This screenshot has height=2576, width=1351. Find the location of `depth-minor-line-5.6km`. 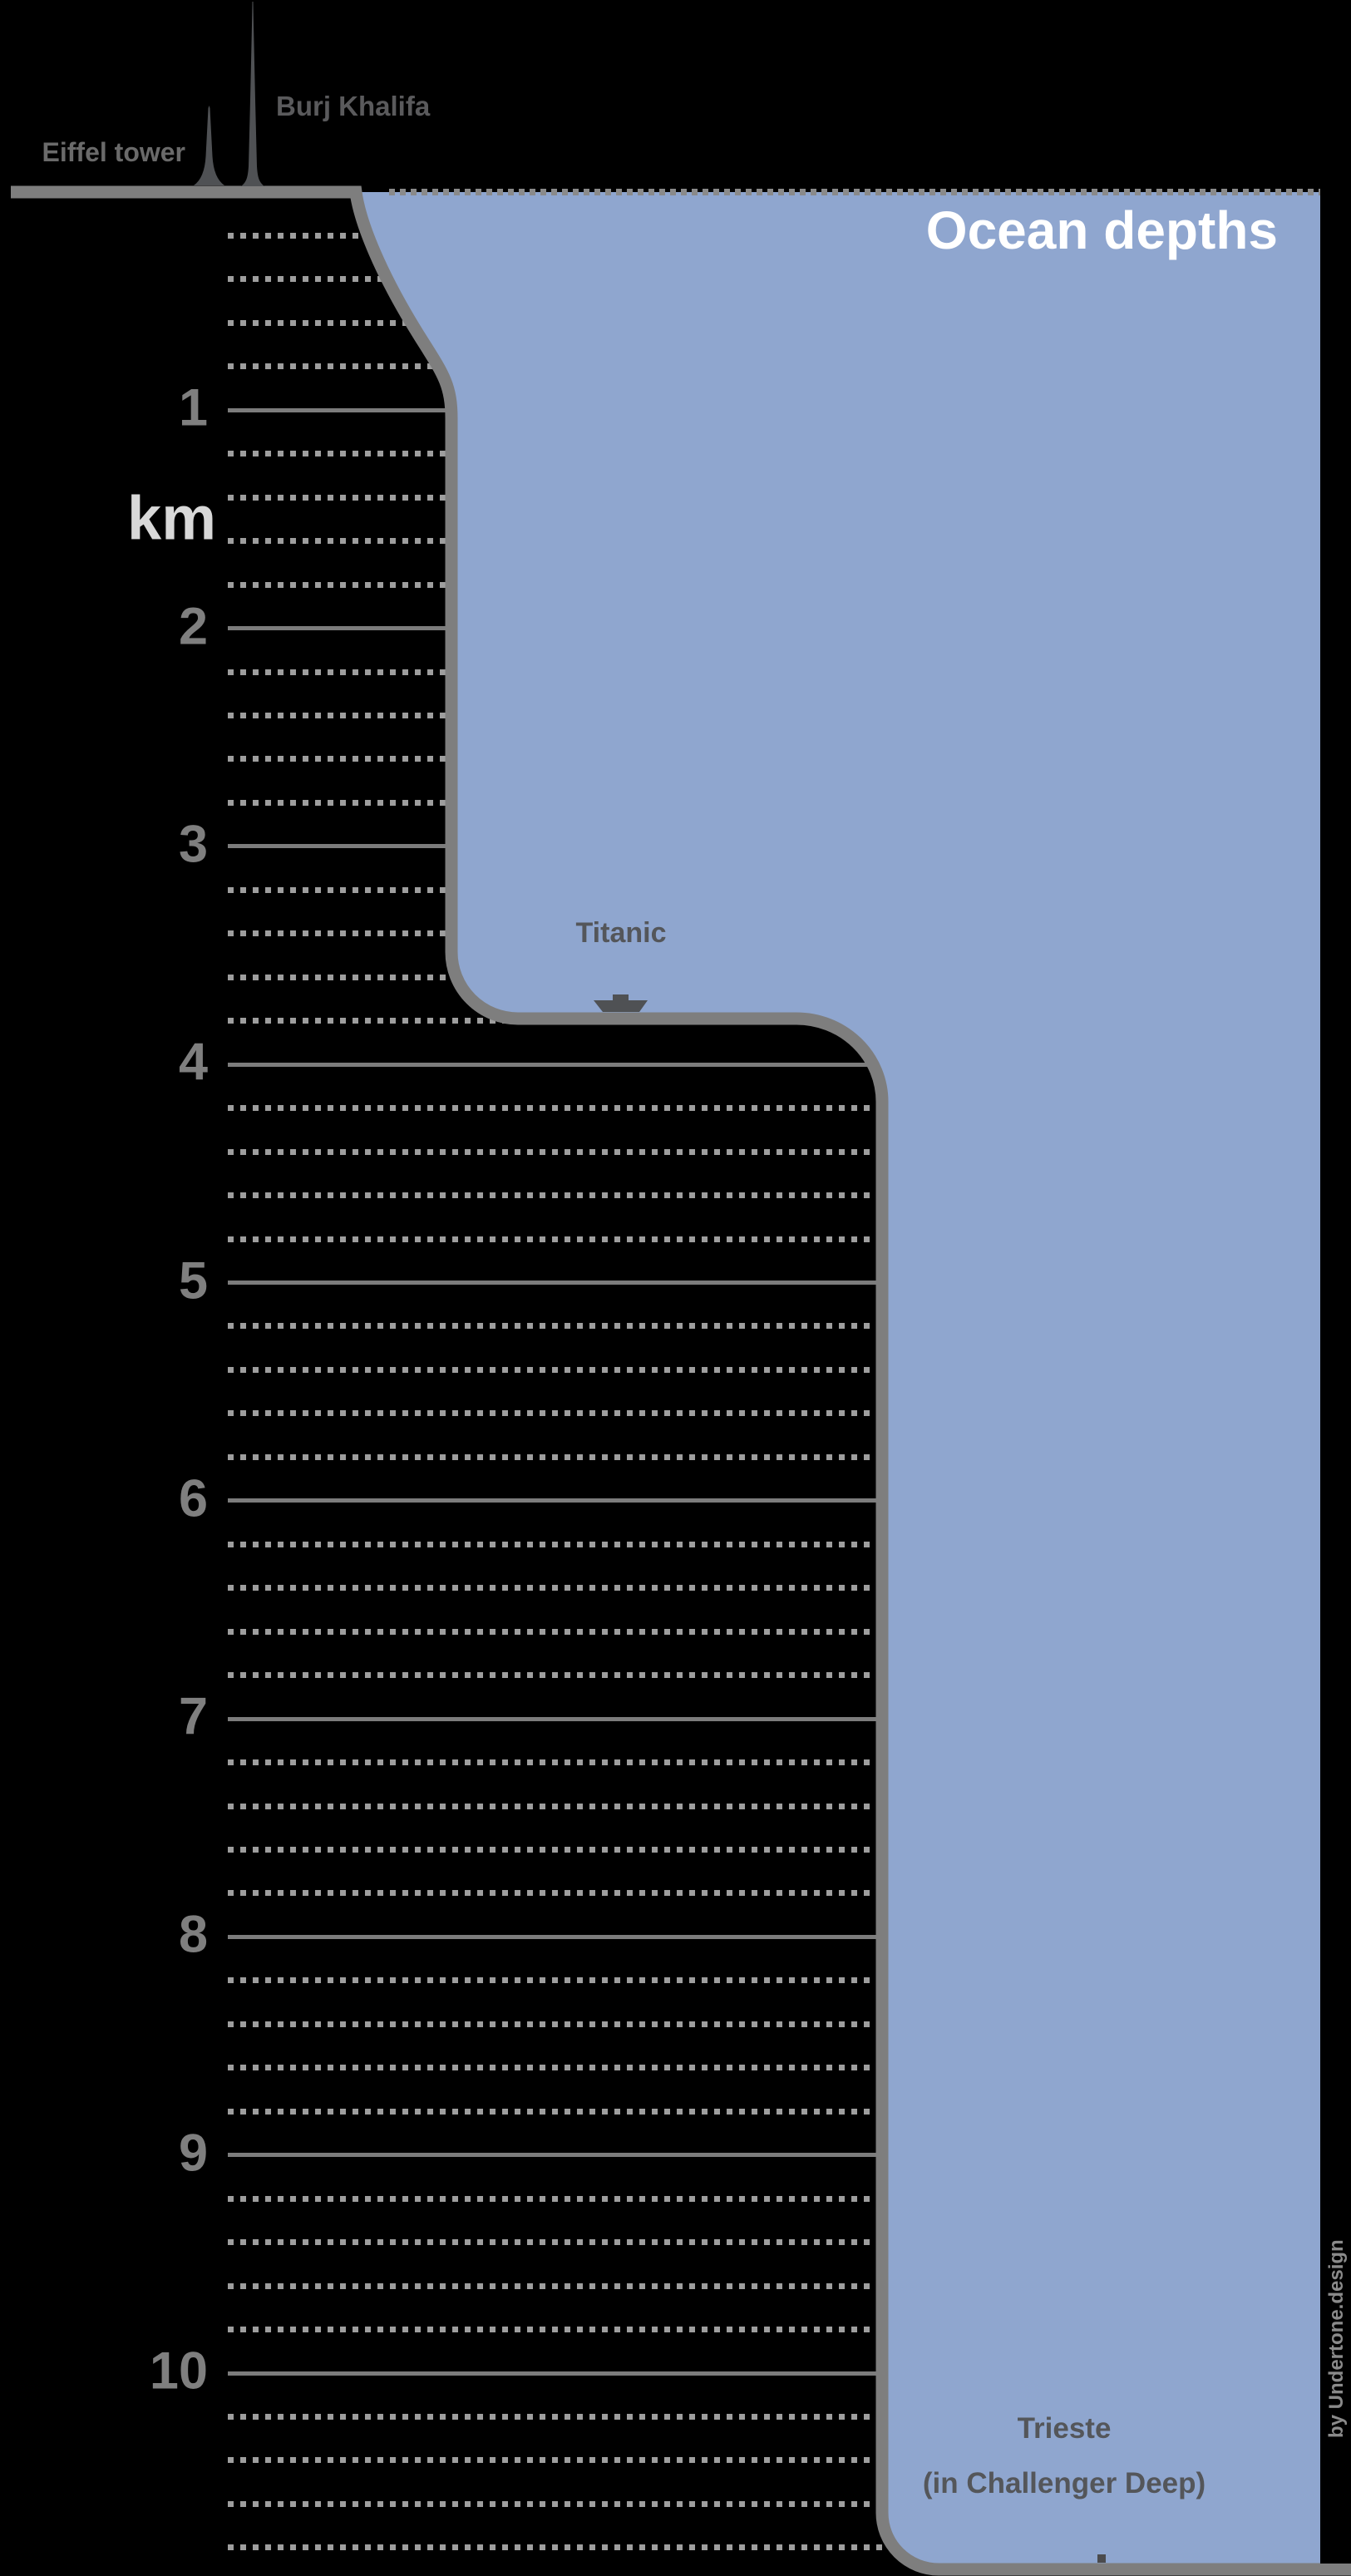

depth-minor-line-5.6km is located at coordinates (696, 1413).